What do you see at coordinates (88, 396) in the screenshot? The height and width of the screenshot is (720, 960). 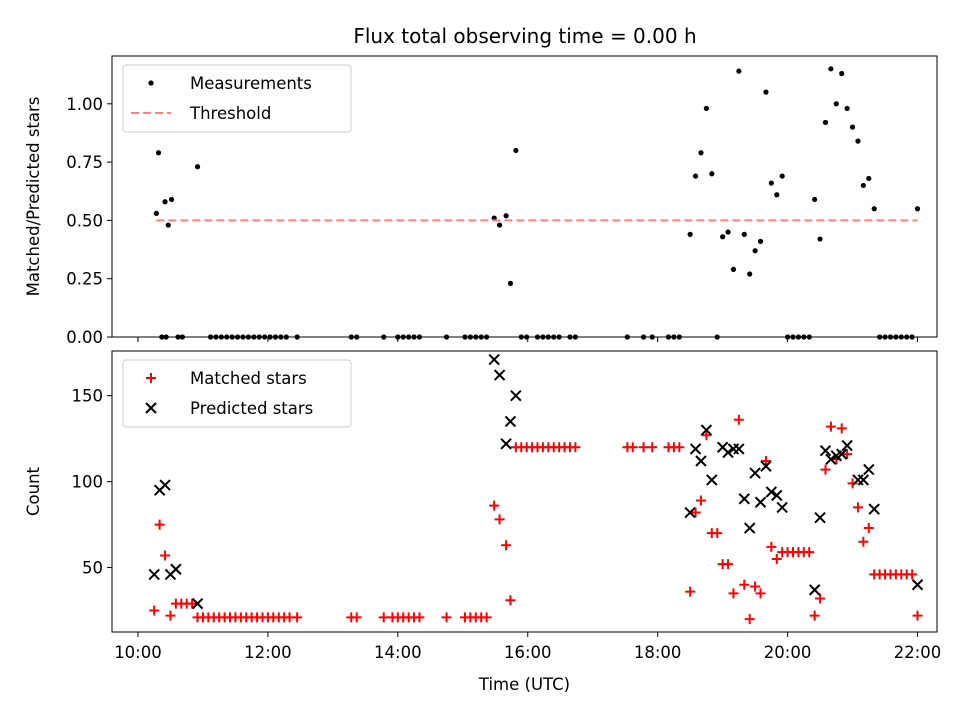 I see `y-tick-label: 150` at bounding box center [88, 396].